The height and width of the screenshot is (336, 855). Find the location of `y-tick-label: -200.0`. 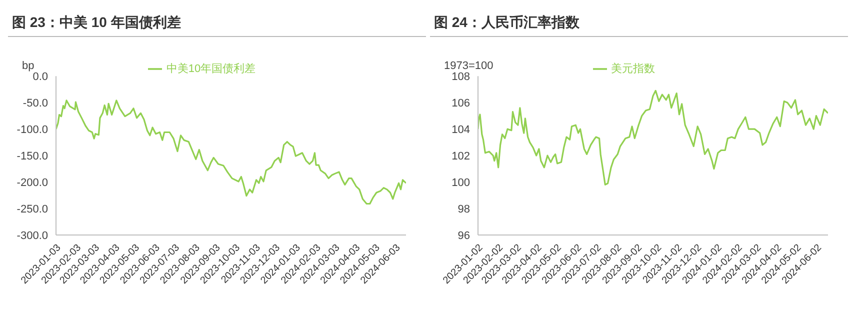

y-tick-label: -200.0 is located at coordinates (32, 182).